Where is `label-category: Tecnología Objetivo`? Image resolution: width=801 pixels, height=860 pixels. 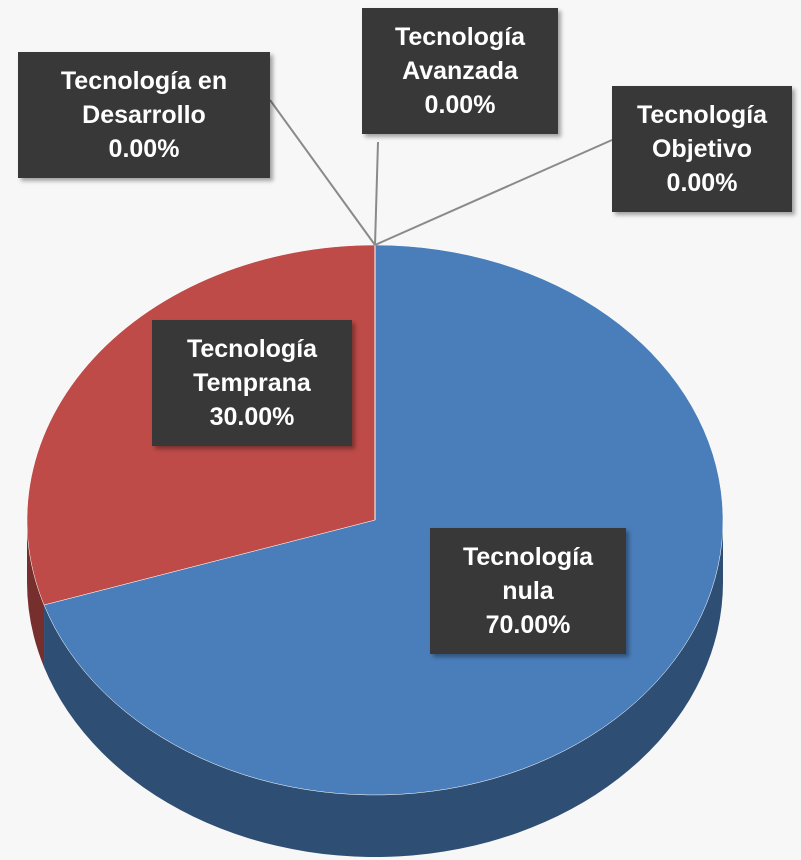
label-category: Tecnología Objetivo is located at coordinates (702, 132).